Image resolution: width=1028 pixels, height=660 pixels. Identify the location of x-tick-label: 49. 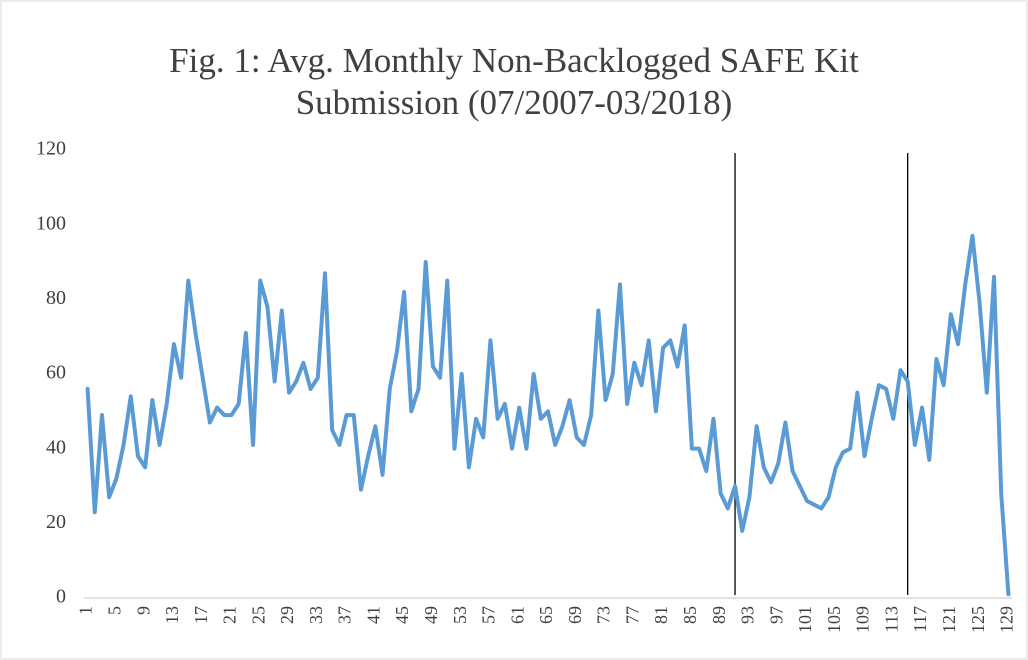
(431, 615).